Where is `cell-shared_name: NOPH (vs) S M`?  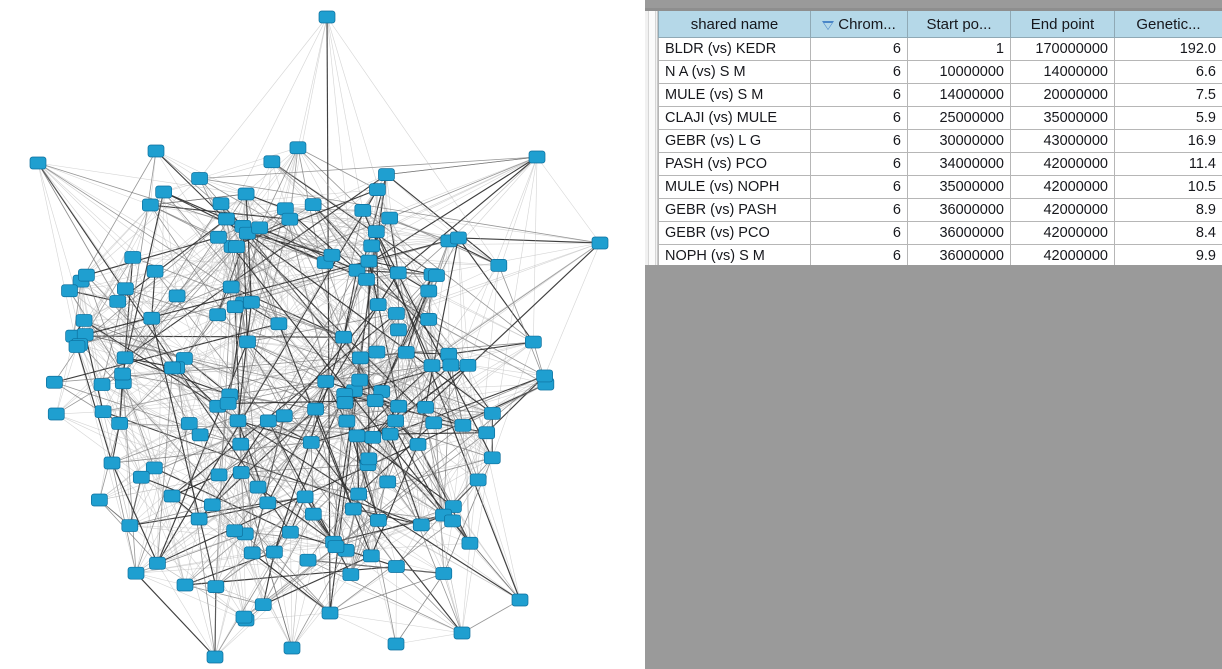 cell-shared_name: NOPH (vs) S M is located at coordinates (734, 254).